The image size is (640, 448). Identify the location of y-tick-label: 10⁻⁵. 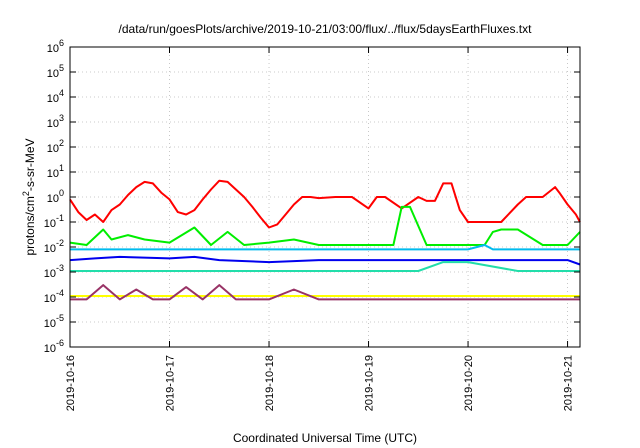
(54, 321).